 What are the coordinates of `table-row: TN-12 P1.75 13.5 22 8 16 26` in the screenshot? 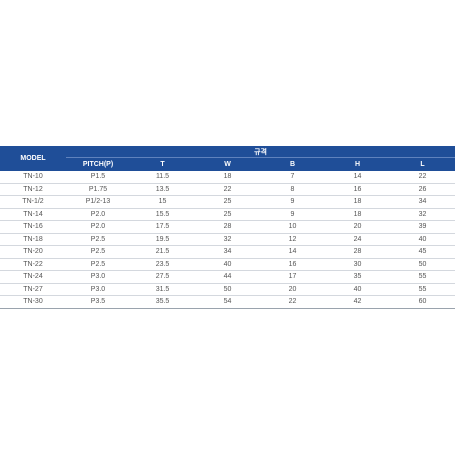 It's located at (227, 189).